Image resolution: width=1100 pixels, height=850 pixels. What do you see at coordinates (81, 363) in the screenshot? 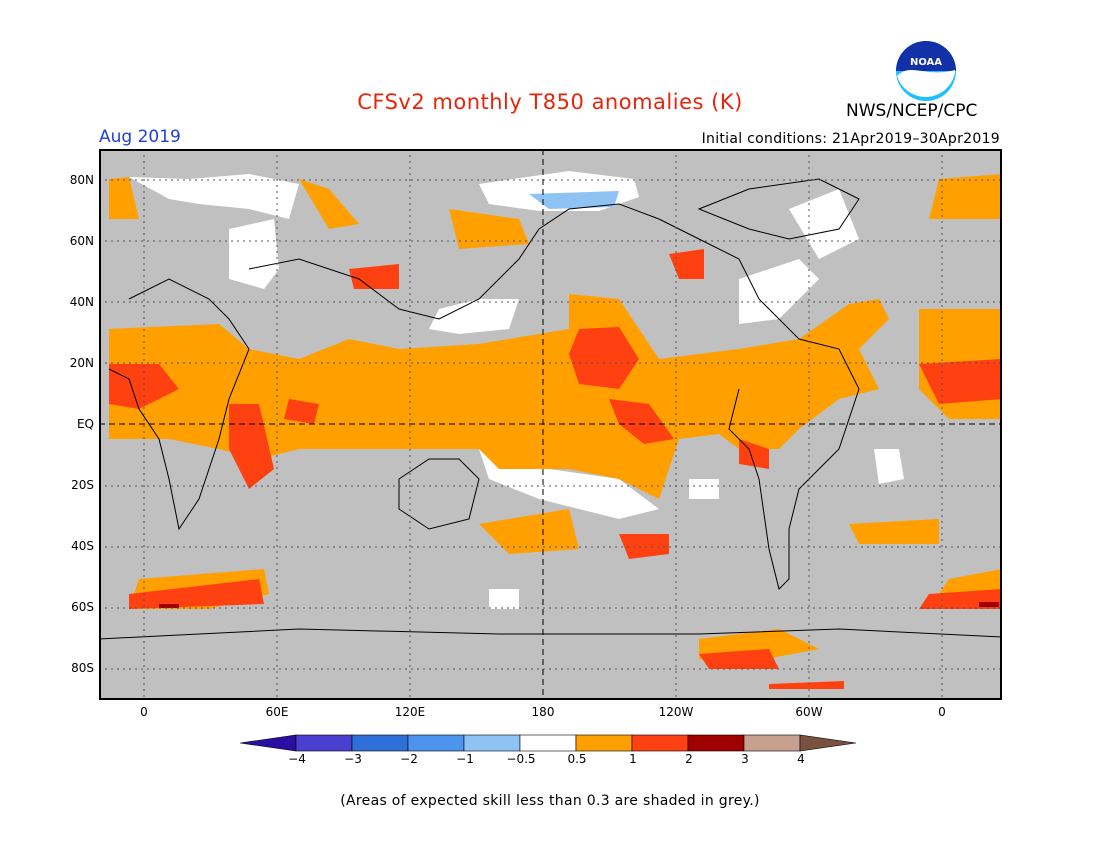
I see `lat-label: 20N` at bounding box center [81, 363].